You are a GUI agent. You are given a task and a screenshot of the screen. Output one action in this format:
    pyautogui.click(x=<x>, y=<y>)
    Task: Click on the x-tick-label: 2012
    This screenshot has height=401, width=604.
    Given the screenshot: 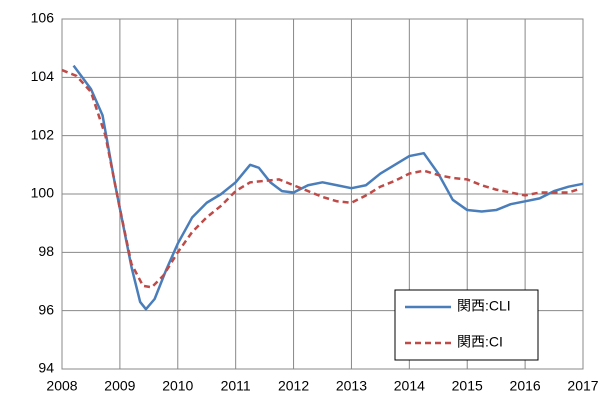 What is the action you would take?
    pyautogui.click(x=293, y=386)
    